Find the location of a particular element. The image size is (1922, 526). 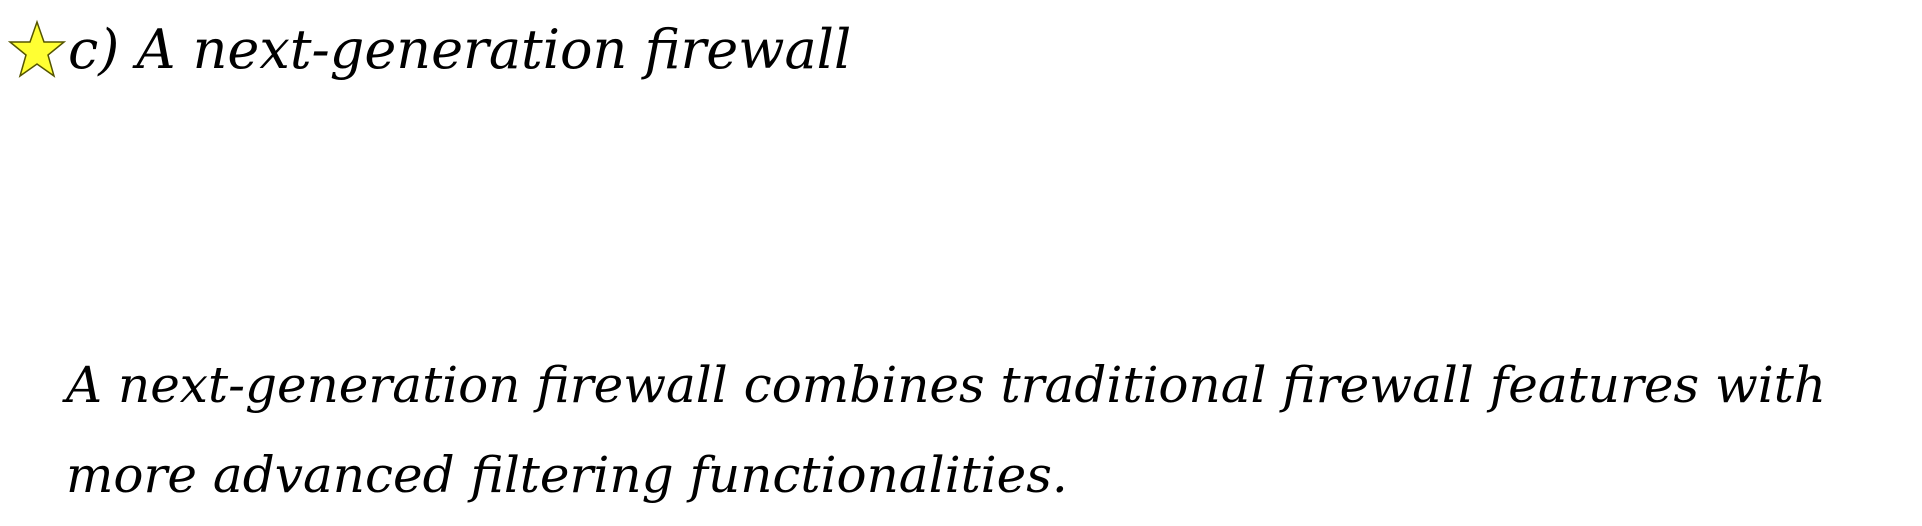

paragraph-line: more advanced filtering functionalities. is located at coordinates (567, 475).